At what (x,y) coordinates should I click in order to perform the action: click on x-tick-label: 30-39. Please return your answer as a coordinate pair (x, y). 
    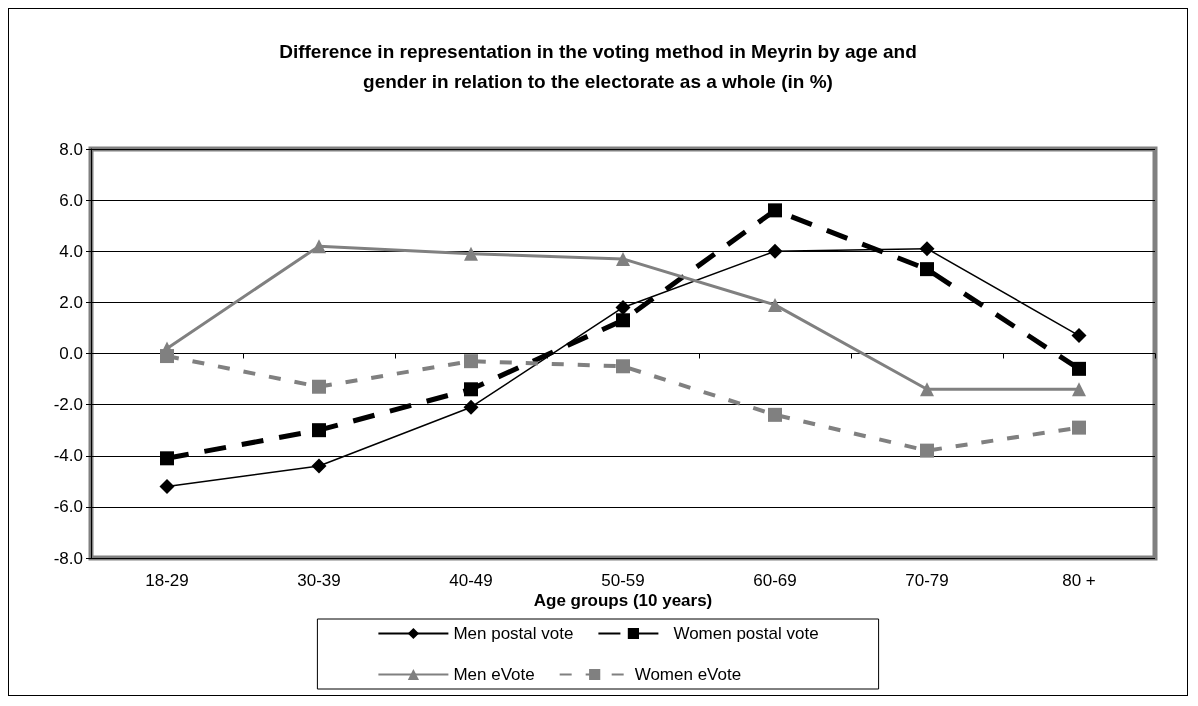
    Looking at the image, I should click on (319, 580).